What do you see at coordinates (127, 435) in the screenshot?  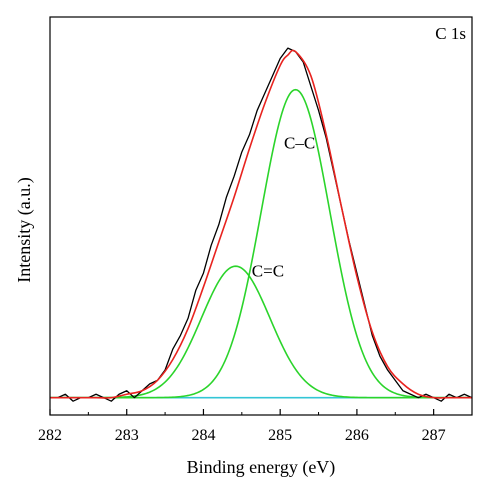 I see `x-tick-label: 283` at bounding box center [127, 435].